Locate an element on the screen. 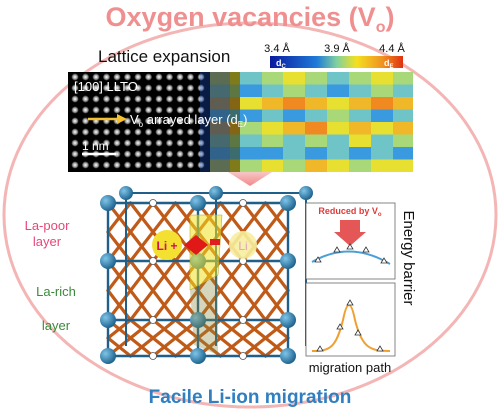  stem-image-label: [100] LLTO is located at coordinates (106, 86).